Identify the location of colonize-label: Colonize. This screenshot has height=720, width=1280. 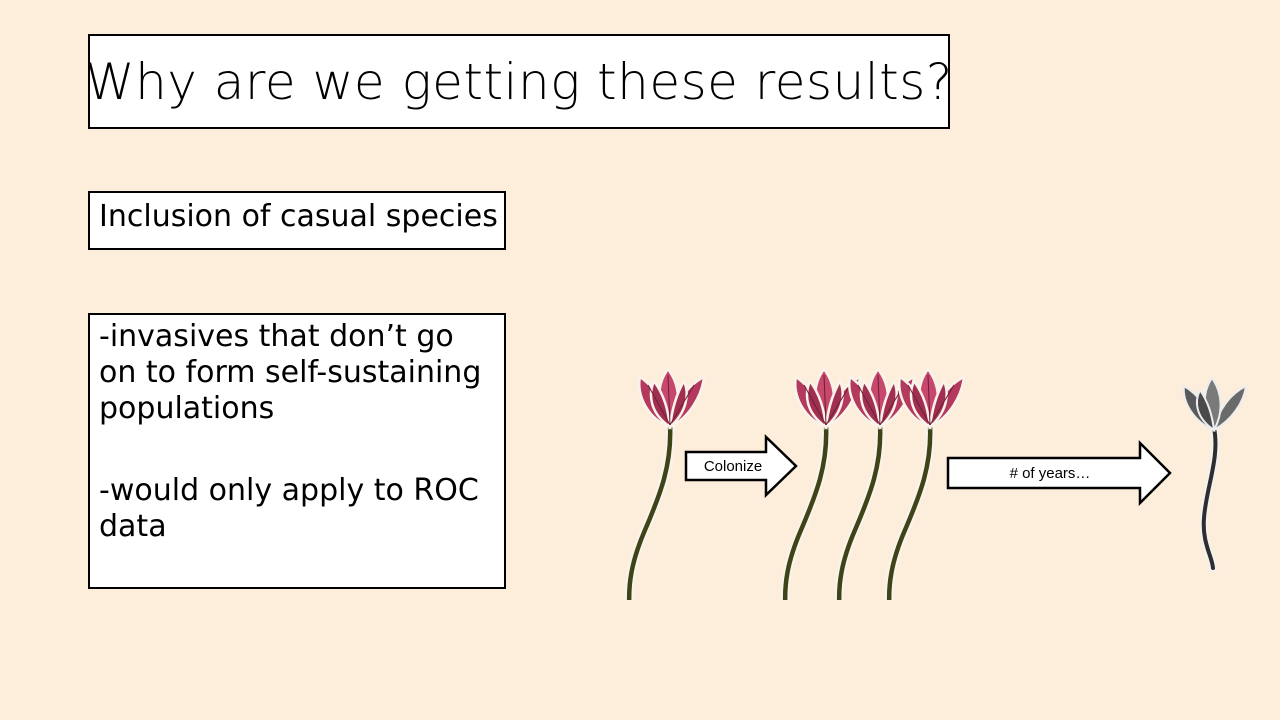
(733, 466).